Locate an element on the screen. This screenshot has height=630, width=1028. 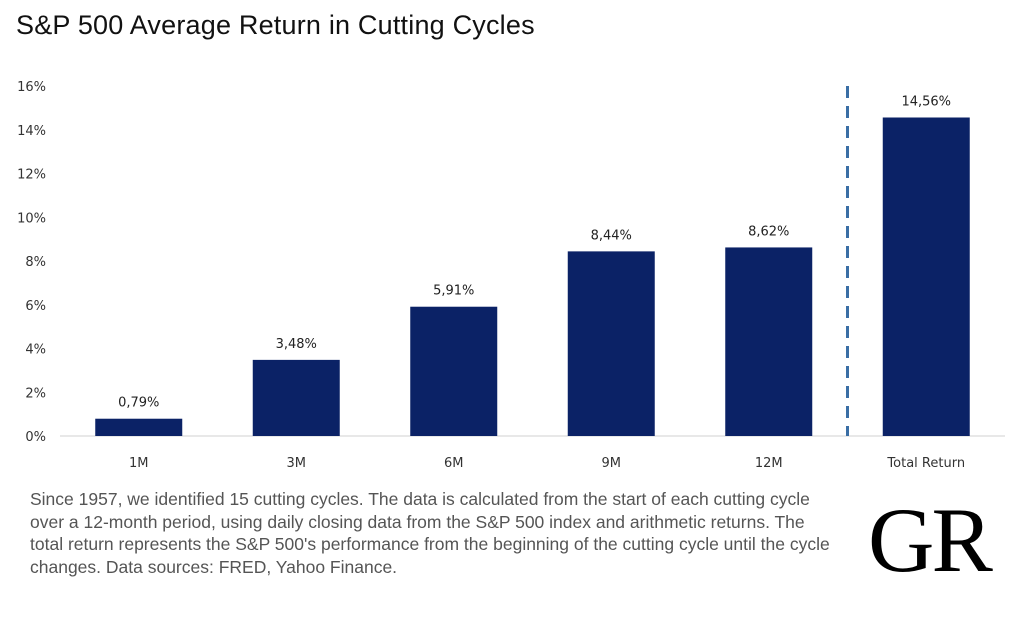
data-label: 14,56% is located at coordinates (926, 102).